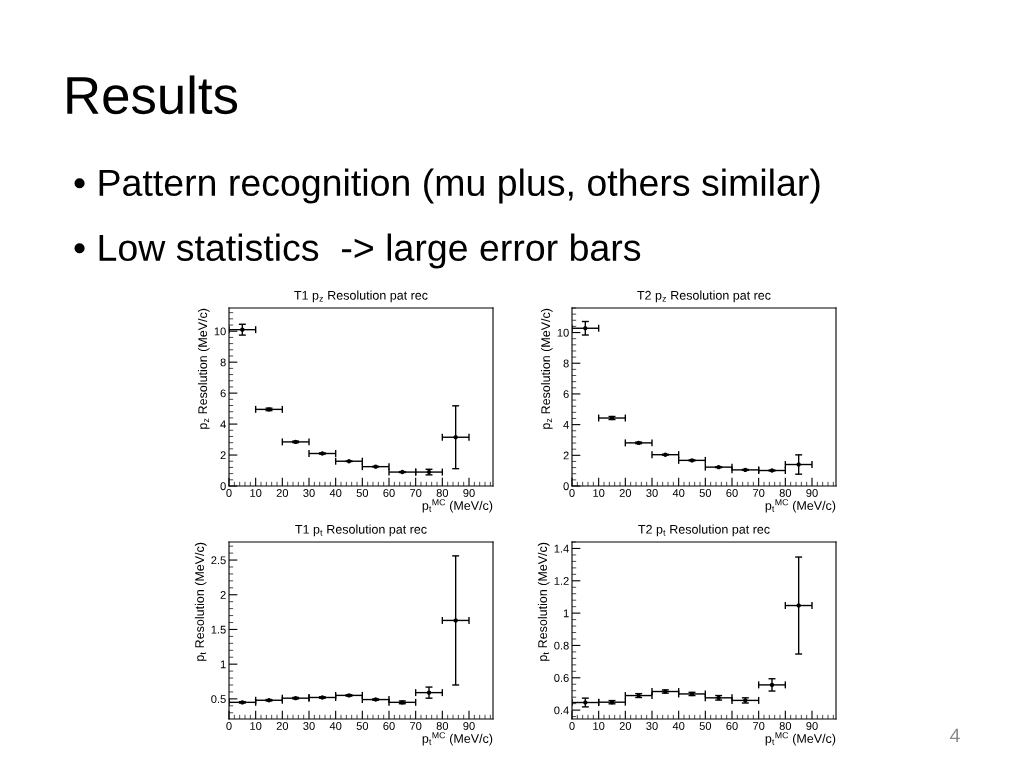 This screenshot has width=1024, height=768. Describe the element at coordinates (561, 581) in the screenshot. I see `y-tick-label: 1.2` at that location.